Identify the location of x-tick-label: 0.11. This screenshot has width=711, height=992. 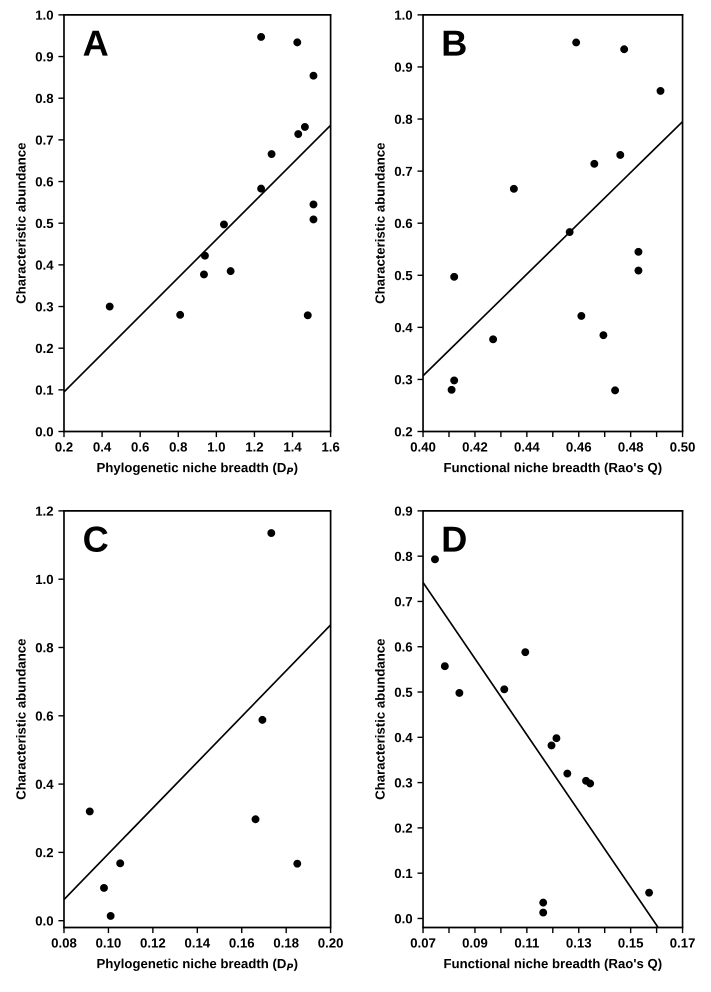
(526, 943).